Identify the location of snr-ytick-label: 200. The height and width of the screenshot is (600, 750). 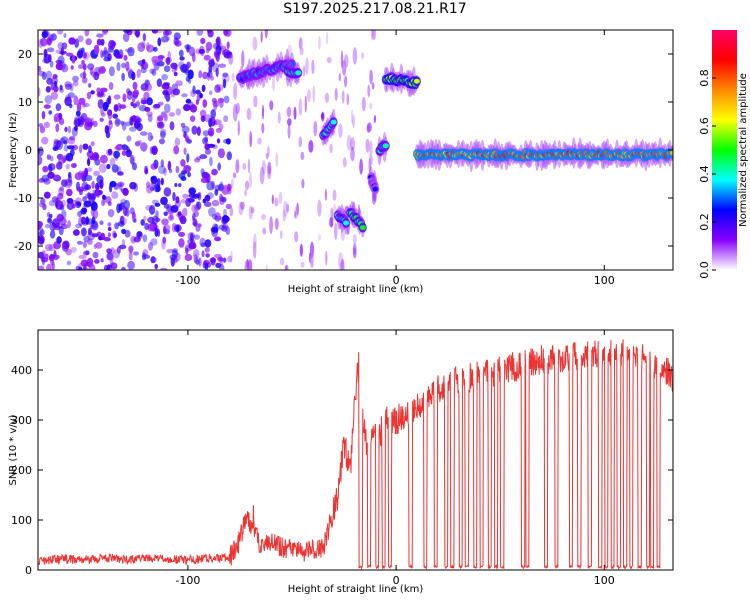
(21, 470).